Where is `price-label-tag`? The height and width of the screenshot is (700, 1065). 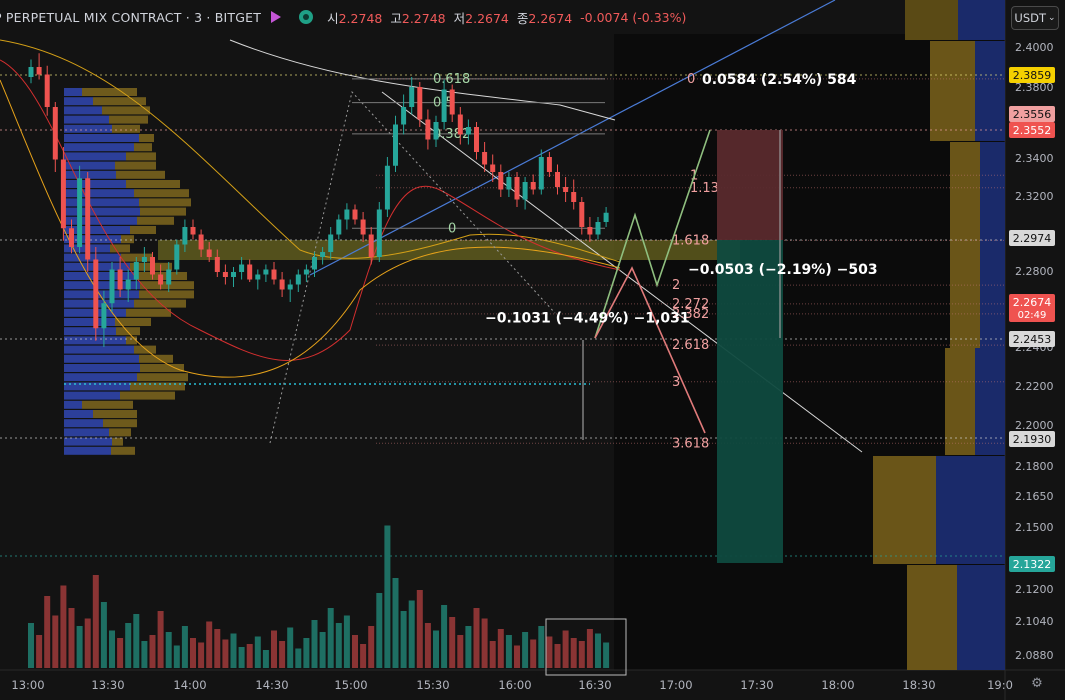 price-label-tag is located at coordinates (1032, 564).